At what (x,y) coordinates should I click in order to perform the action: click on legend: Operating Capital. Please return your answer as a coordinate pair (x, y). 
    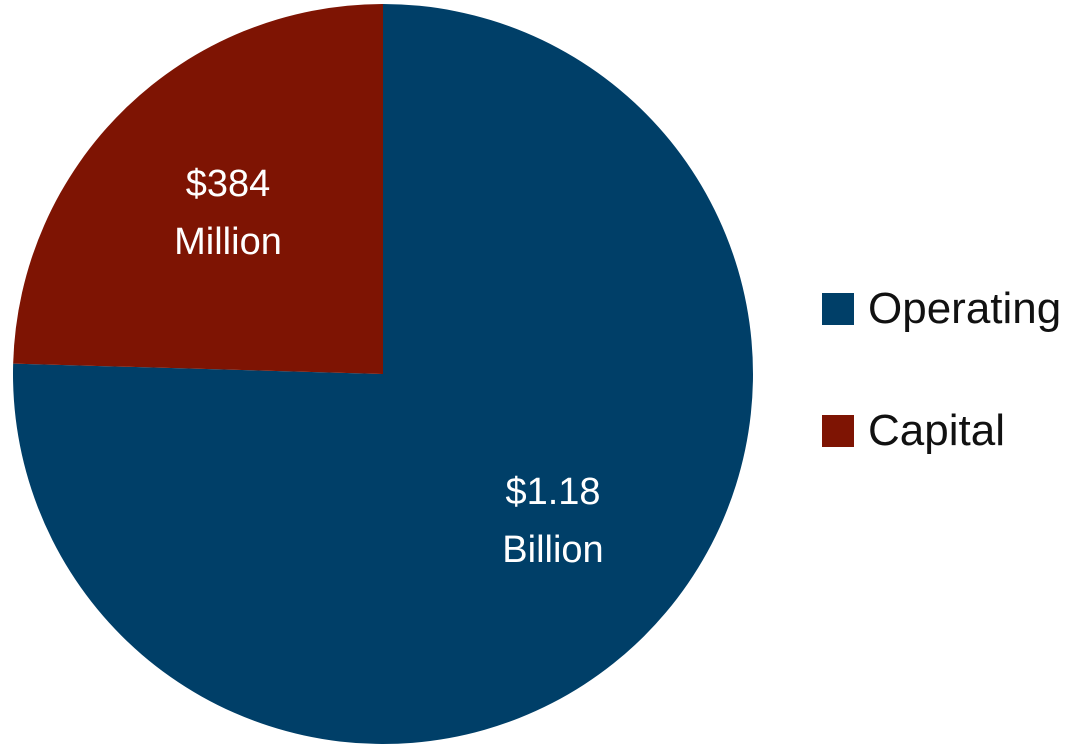
    Looking at the image, I should click on (941, 370).